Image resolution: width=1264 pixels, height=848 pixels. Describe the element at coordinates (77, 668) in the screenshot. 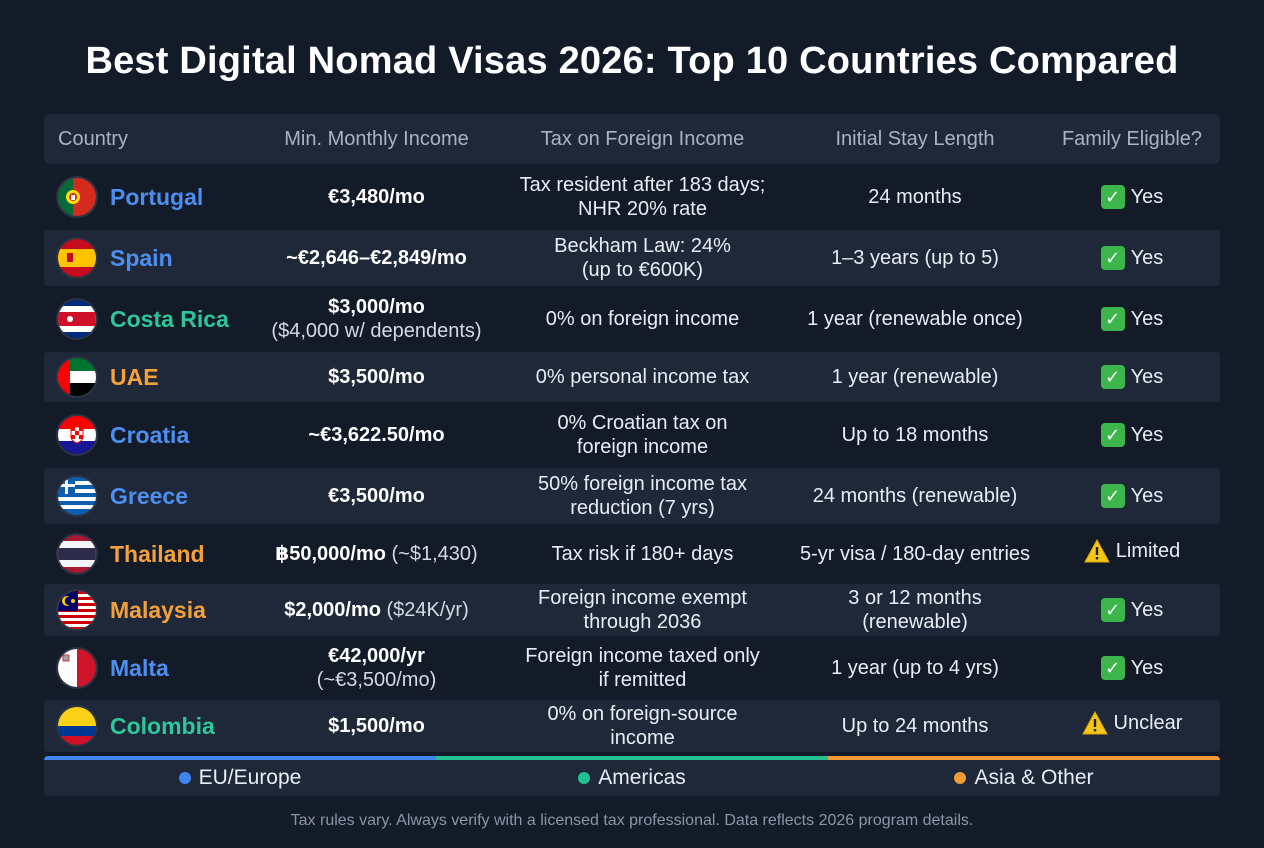

I see `malta-flag-icon` at that location.